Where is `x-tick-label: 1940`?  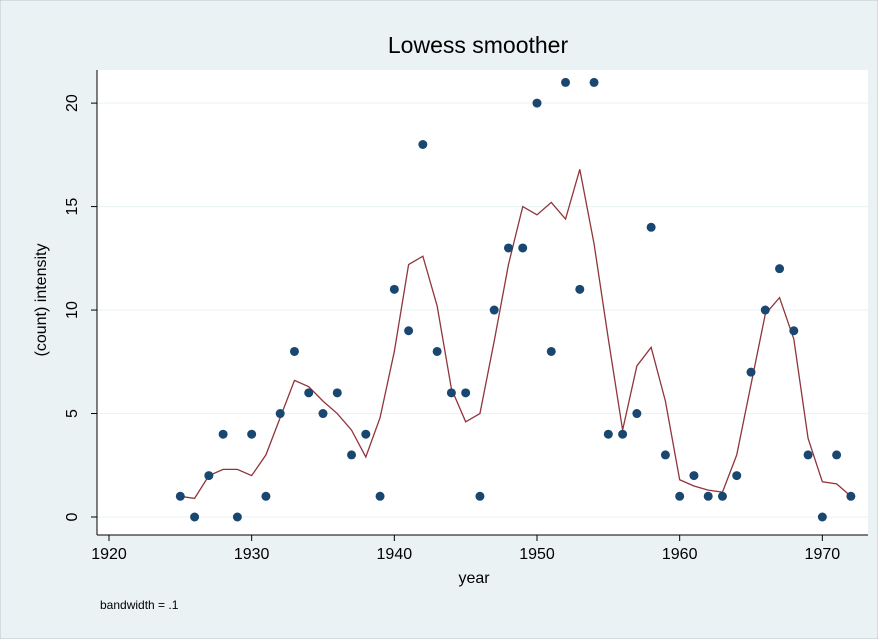
x-tick-label: 1940 is located at coordinates (395, 554).